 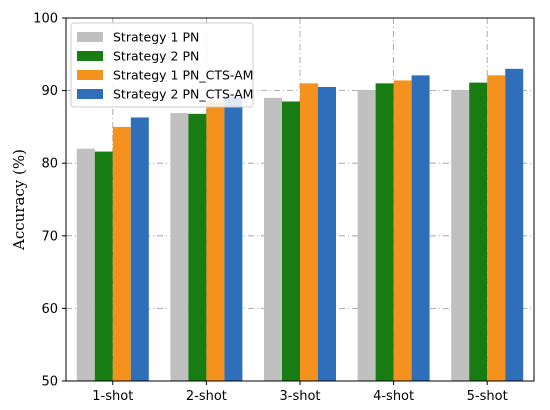 What do you see at coordinates (49, 309) in the screenshot?
I see `y-tick-label: 60` at bounding box center [49, 309].